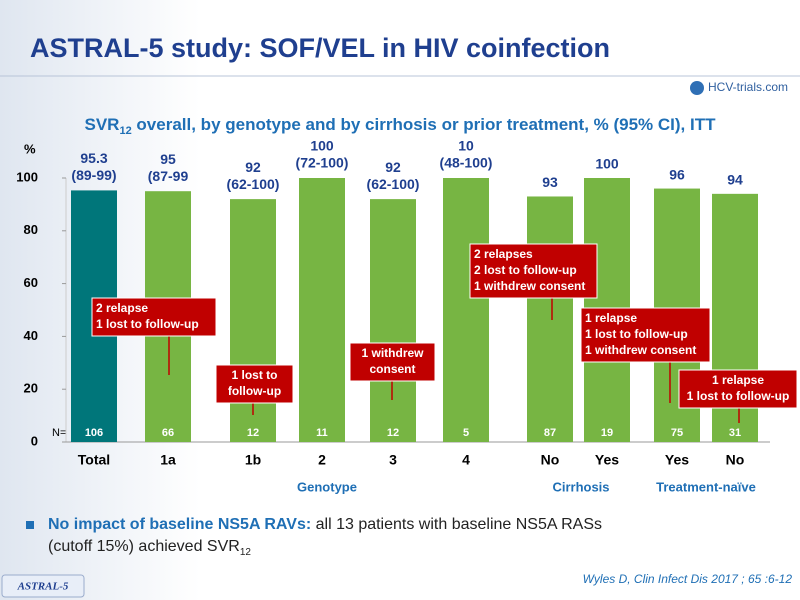 The image size is (800, 600). What do you see at coordinates (125, 131) in the screenshot?
I see `title-sub: 12` at bounding box center [125, 131].